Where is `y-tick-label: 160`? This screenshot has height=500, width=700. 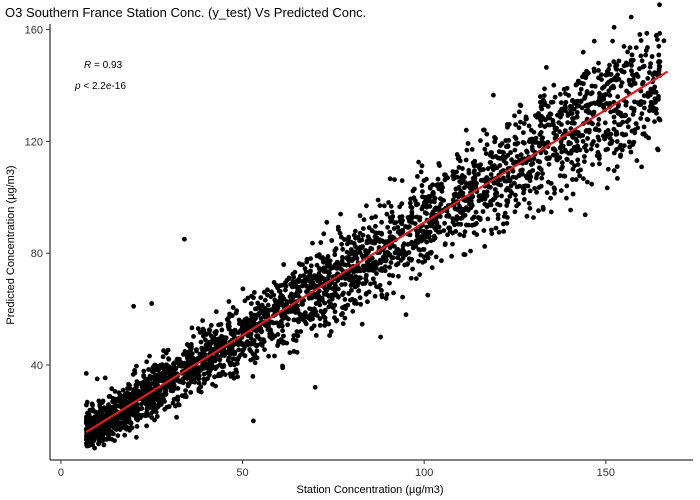
y-tick-label: 160 is located at coordinates (34, 31).